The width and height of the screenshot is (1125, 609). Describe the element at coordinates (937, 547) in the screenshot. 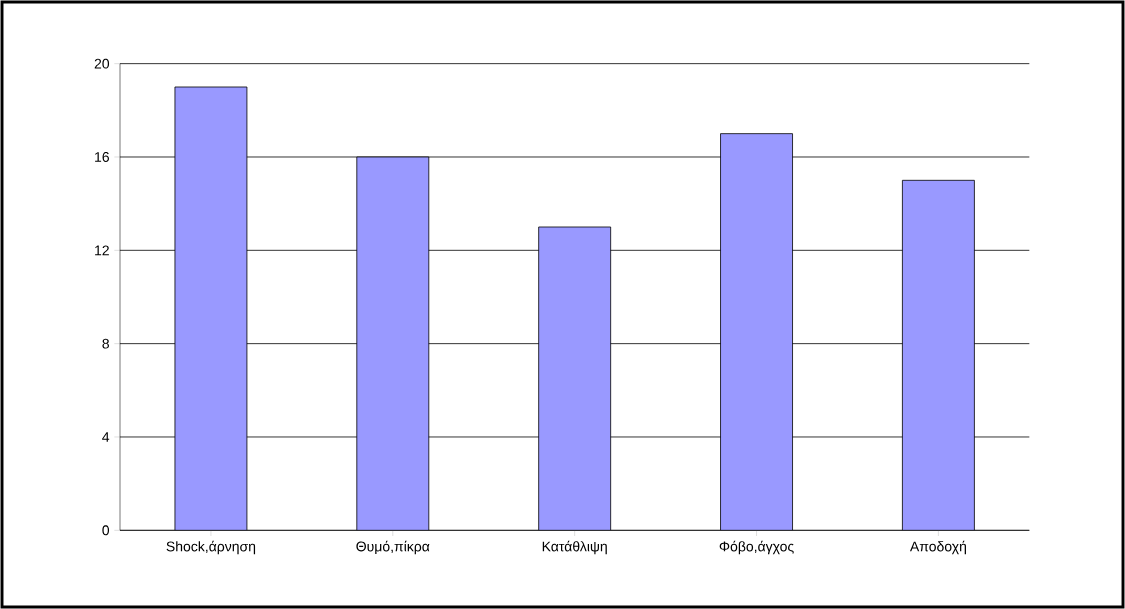

I see `x-tick-label: Αποδοχή` at that location.